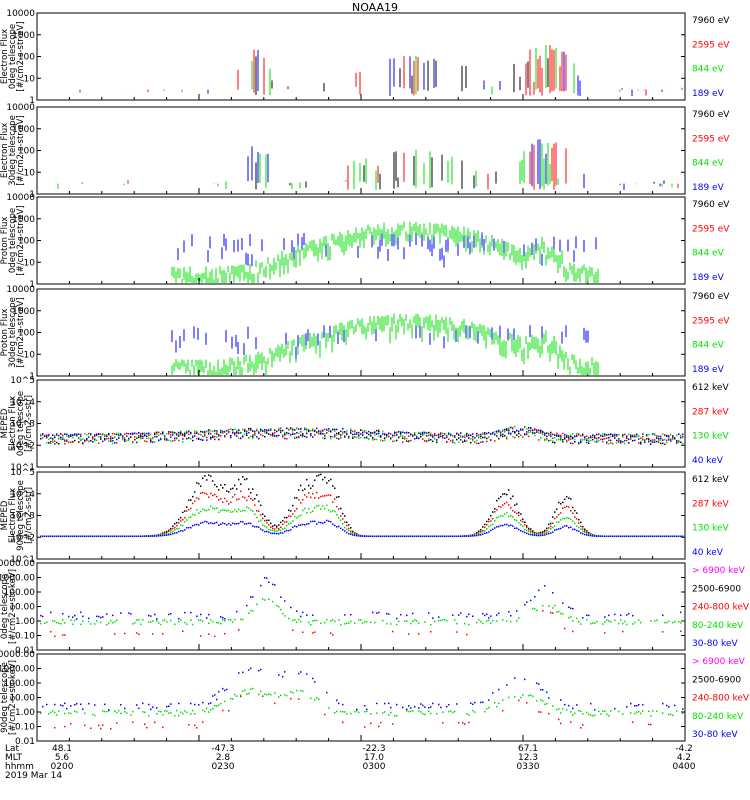 Image resolution: width=750 pixels, height=800 pixels. What do you see at coordinates (23, 312) in the screenshot?
I see `y-tick-label: 1000` at bounding box center [23, 312].